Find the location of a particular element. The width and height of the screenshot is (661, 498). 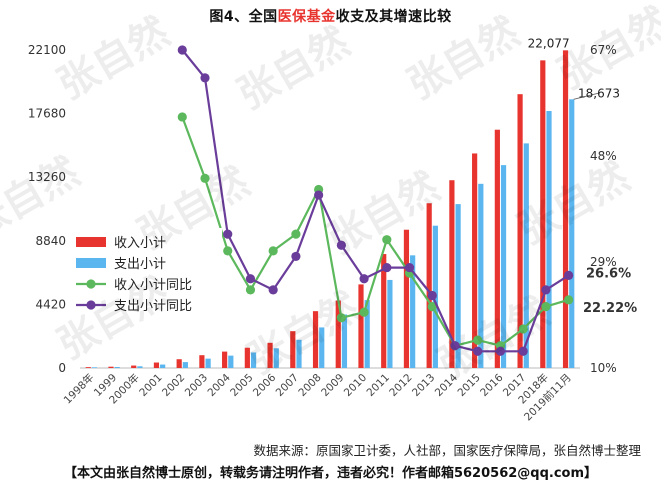

x-tick-label: 2003 is located at coordinates (196, 385).